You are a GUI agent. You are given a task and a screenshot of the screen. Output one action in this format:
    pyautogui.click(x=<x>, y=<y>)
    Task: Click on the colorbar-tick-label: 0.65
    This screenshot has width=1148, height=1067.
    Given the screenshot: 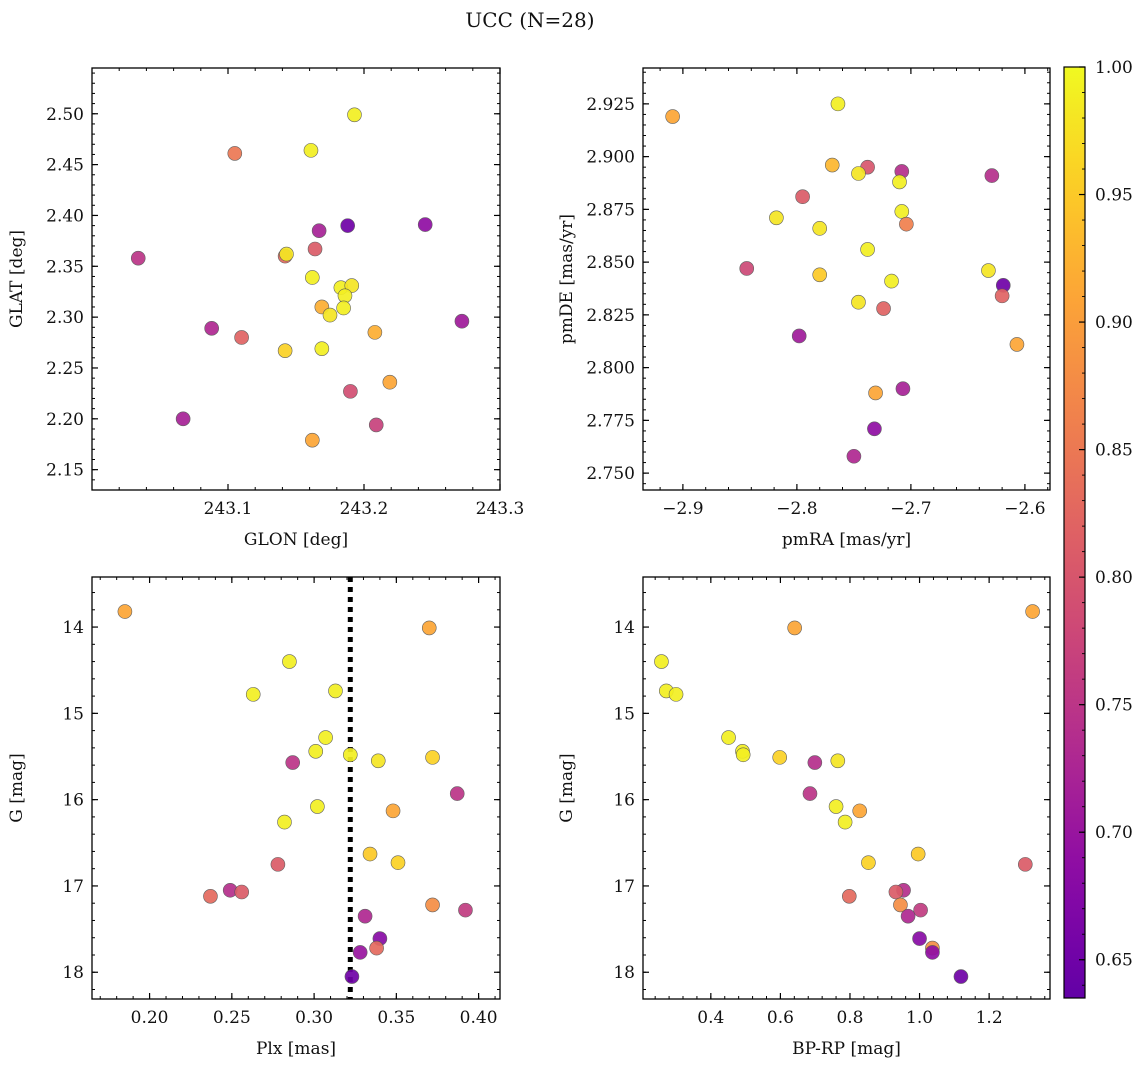 What is the action you would take?
    pyautogui.click(x=1114, y=961)
    